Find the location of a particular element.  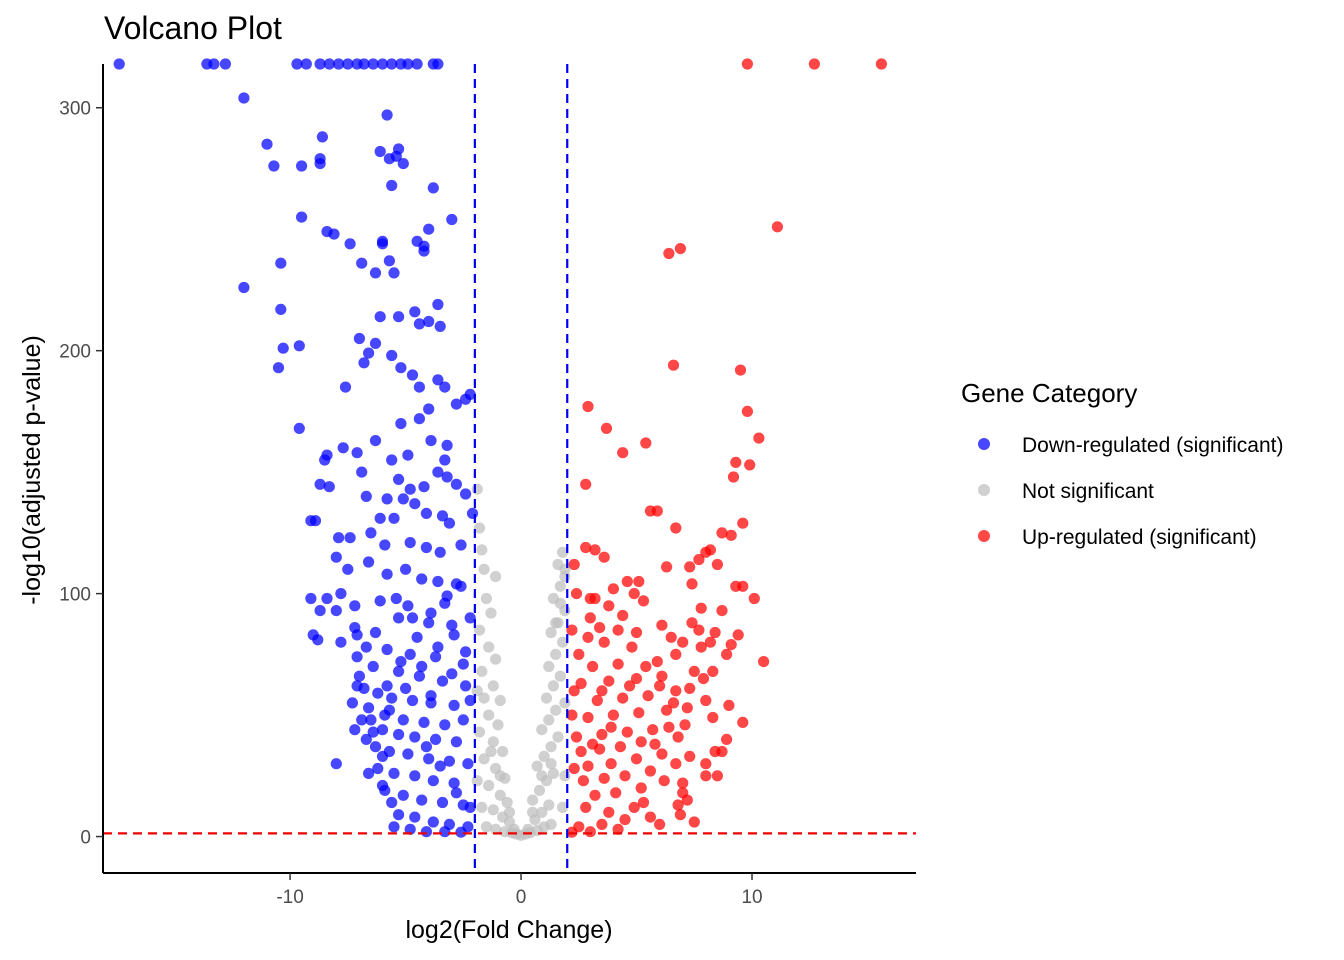

y-tick-label: 0 is located at coordinates (85, 838).